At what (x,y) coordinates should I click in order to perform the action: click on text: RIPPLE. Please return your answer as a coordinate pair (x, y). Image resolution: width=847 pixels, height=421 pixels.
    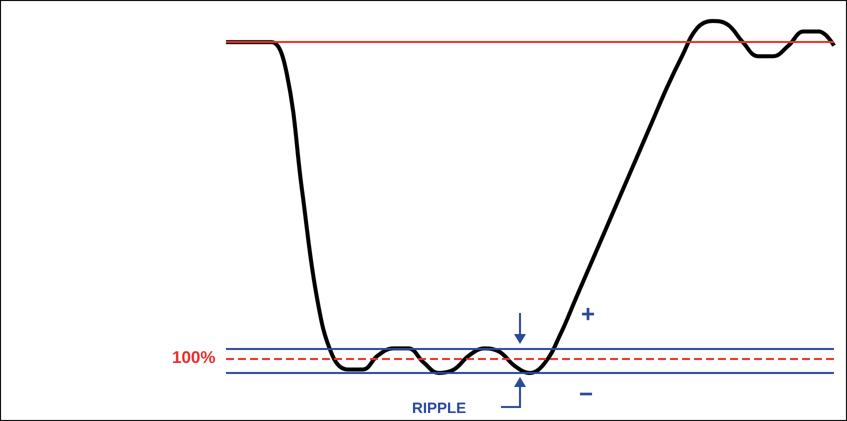
    Looking at the image, I should click on (439, 408).